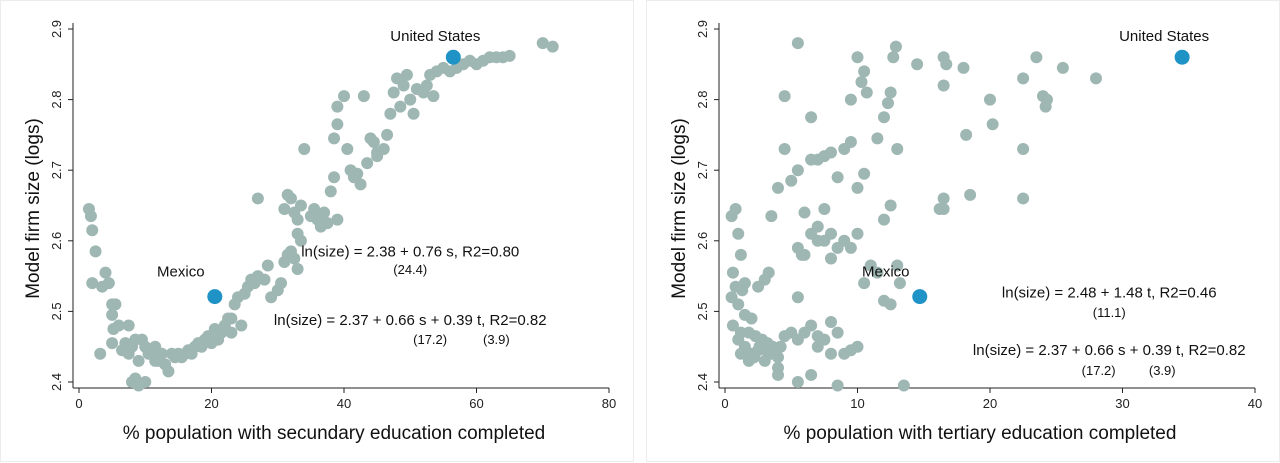  Describe the element at coordinates (702, 311) in the screenshot. I see `y-tick-label: 2.5` at that location.